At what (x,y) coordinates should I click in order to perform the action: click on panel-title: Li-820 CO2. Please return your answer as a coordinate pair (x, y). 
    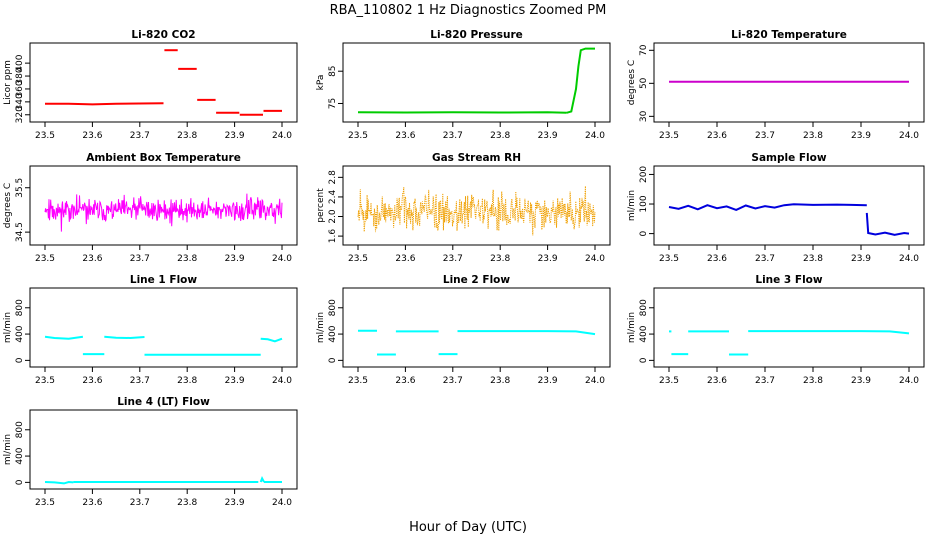
    Looking at the image, I should click on (163, 35).